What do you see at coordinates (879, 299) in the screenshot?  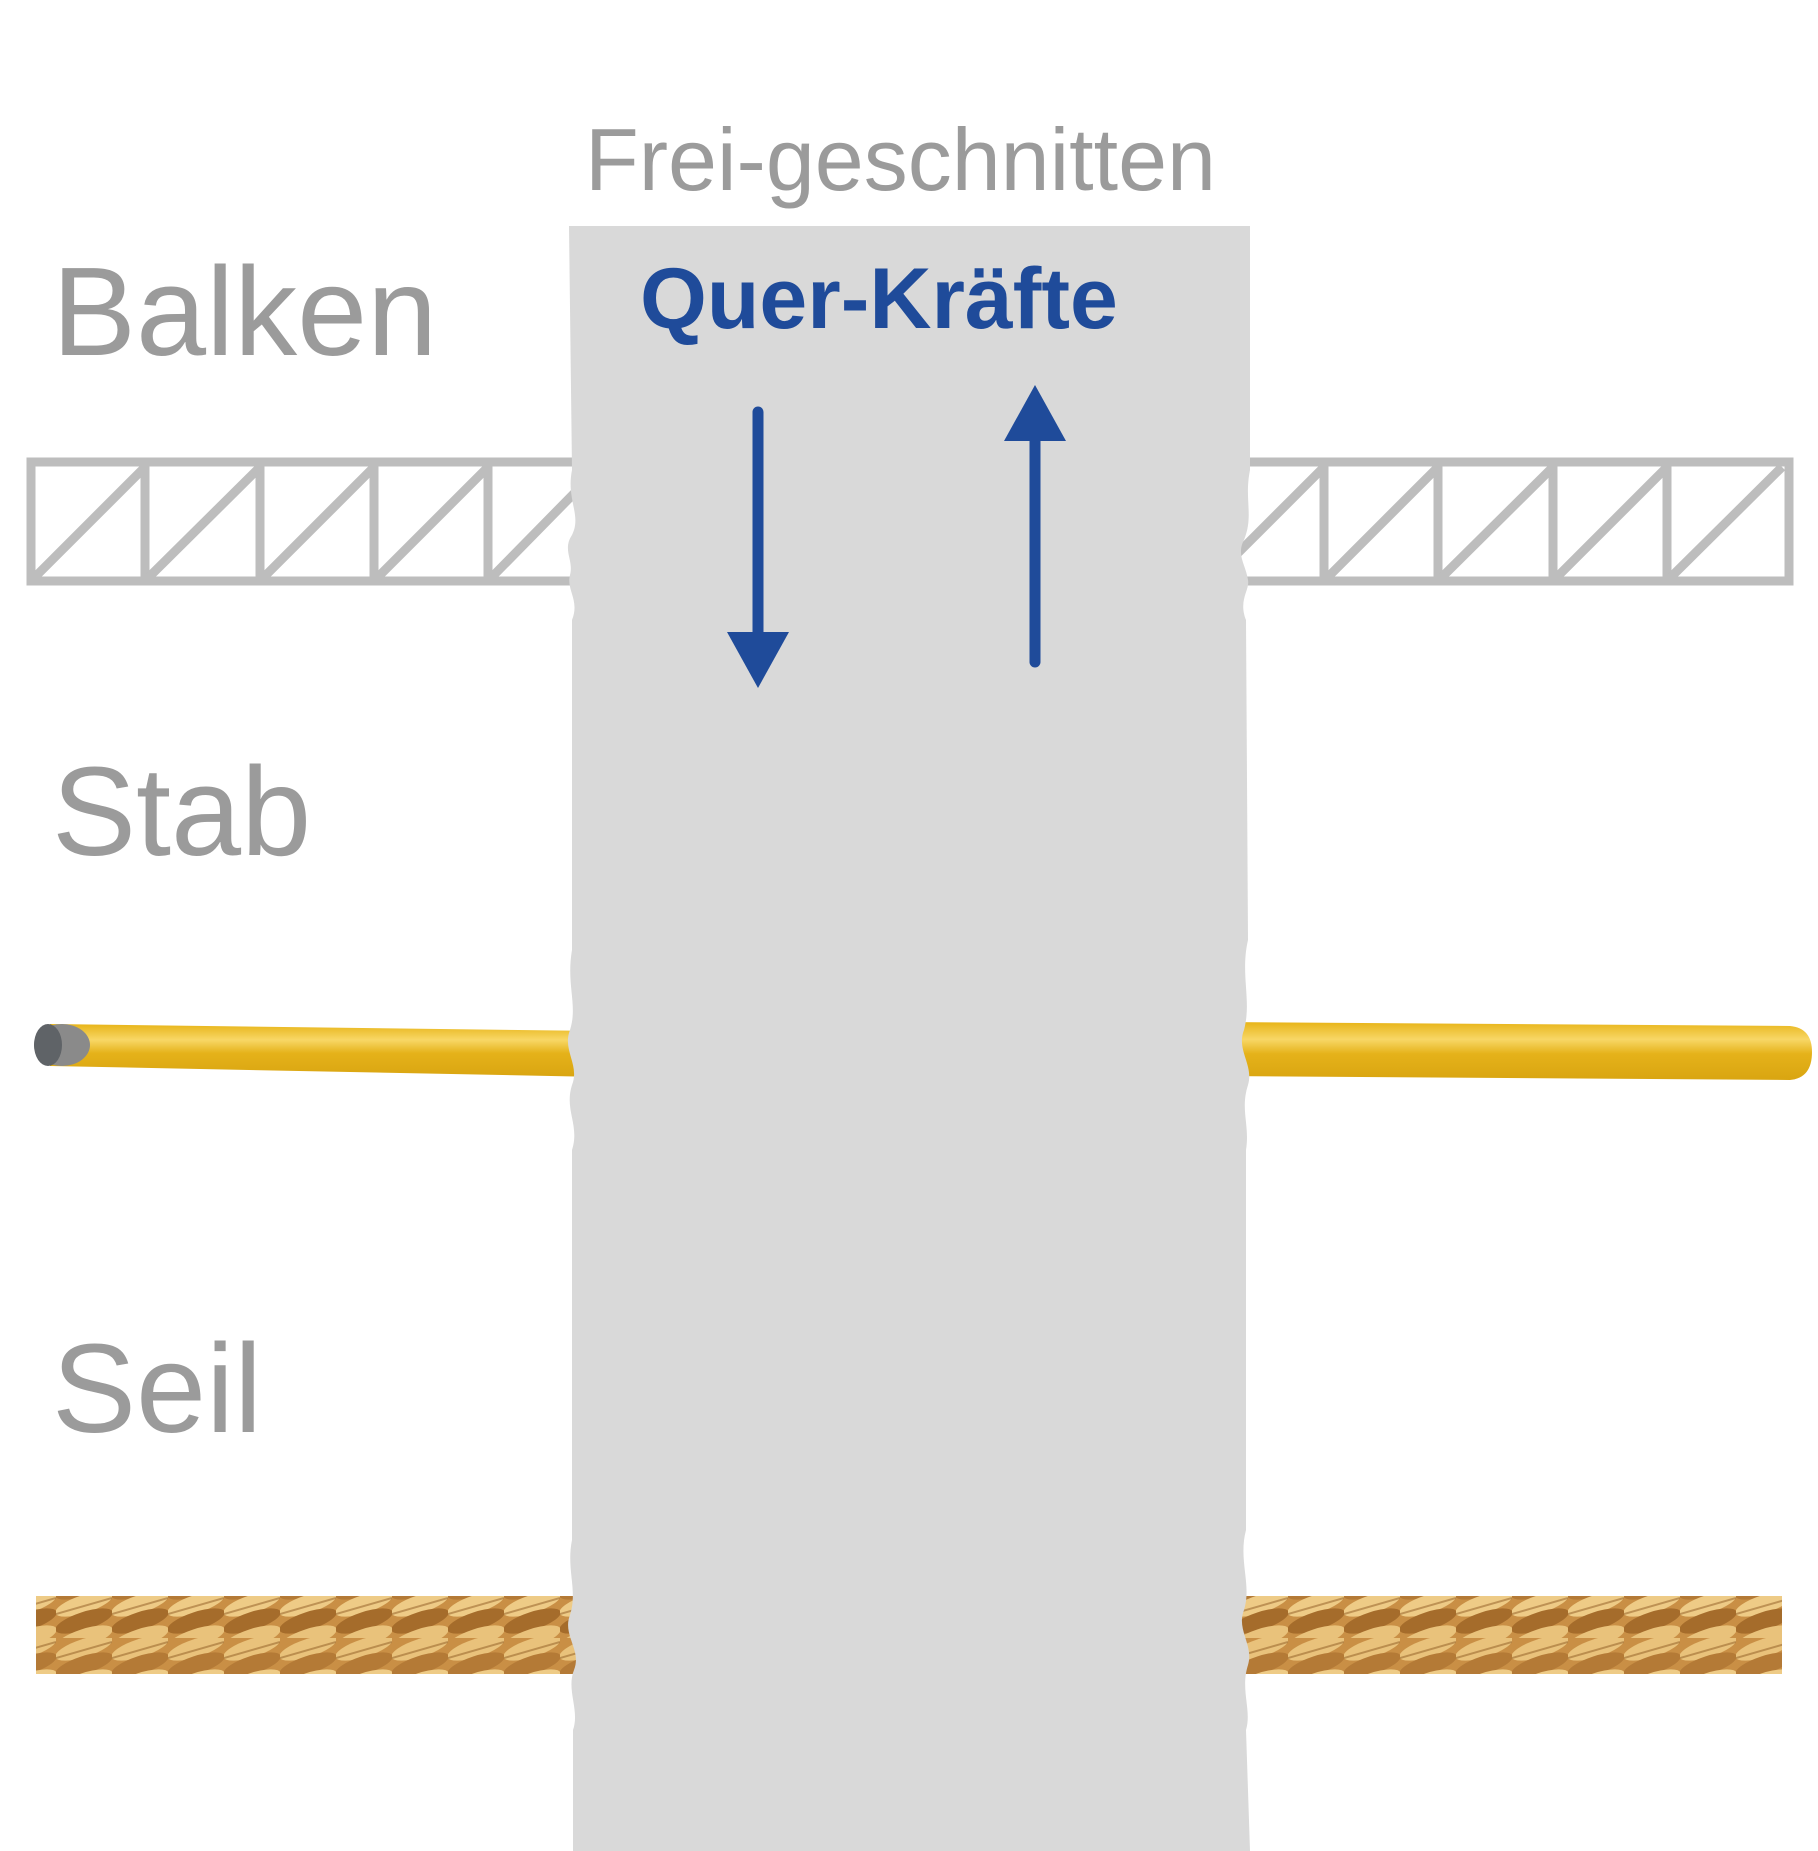 I see `forces-label: Quer-Kräfte` at bounding box center [879, 299].